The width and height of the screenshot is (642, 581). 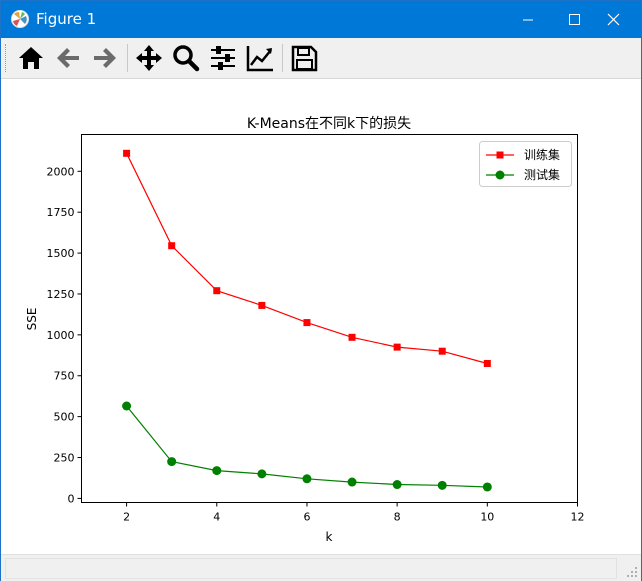 I want to click on toolbar-grip, so click(x=6, y=58).